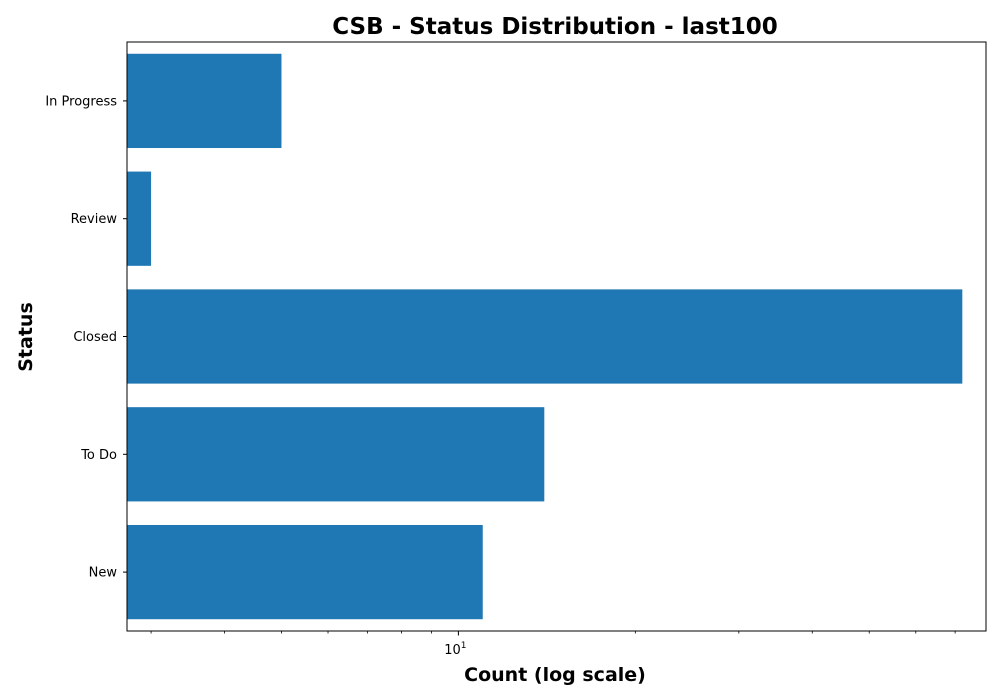  Describe the element at coordinates (555, 27) in the screenshot. I see `chart-title: CSB - Status Distribution - last100` at that location.